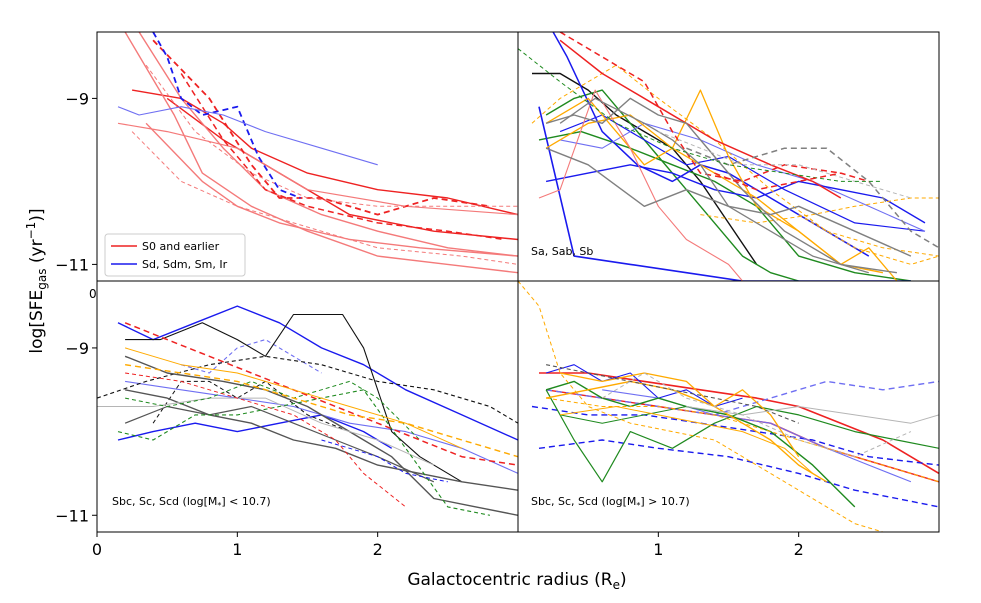 Image resolution: width=981 pixels, height=603 pixels. Describe the element at coordinates (191, 502) in the screenshot. I see `panel-bottom-left-annotation: Sbc, Sc, Scd (log[M*] < 10.7)` at that location.